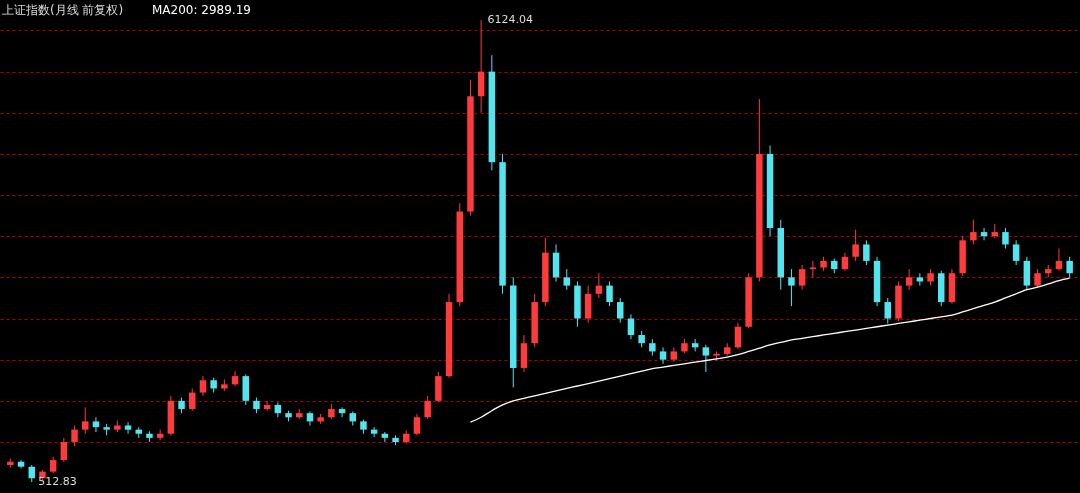 The image size is (1080, 493). What do you see at coordinates (57, 482) in the screenshot?
I see `annotation: 512.83` at bounding box center [57, 482].